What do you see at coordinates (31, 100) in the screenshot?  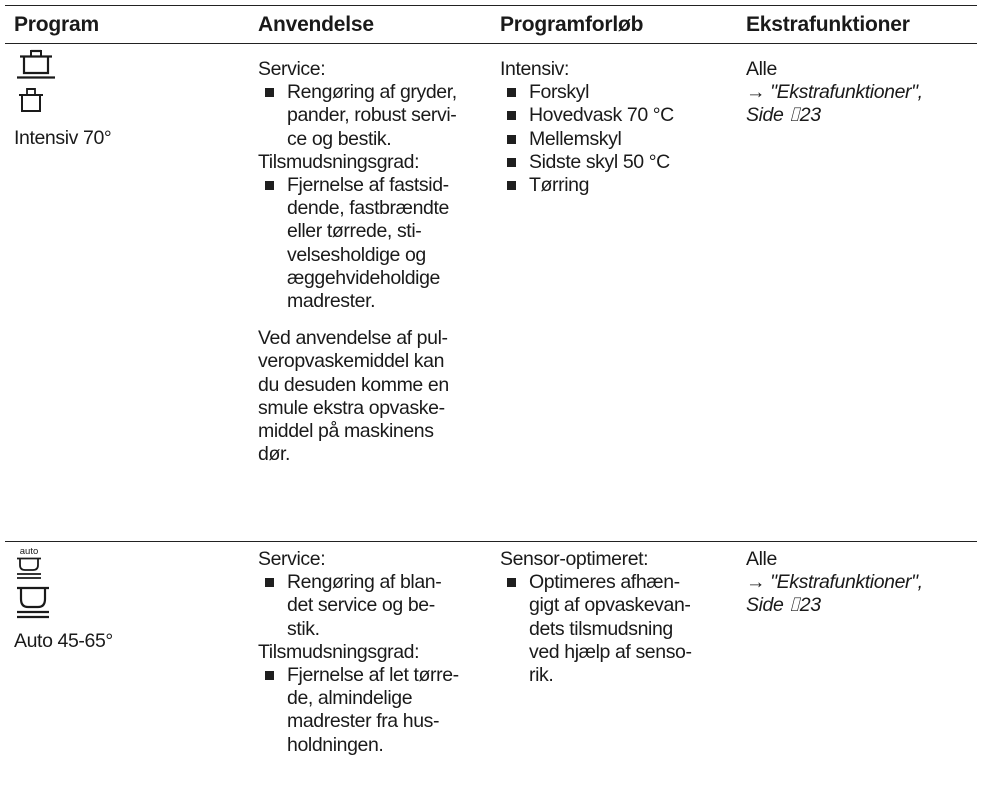 I see `pot-small-icon` at bounding box center [31, 100].